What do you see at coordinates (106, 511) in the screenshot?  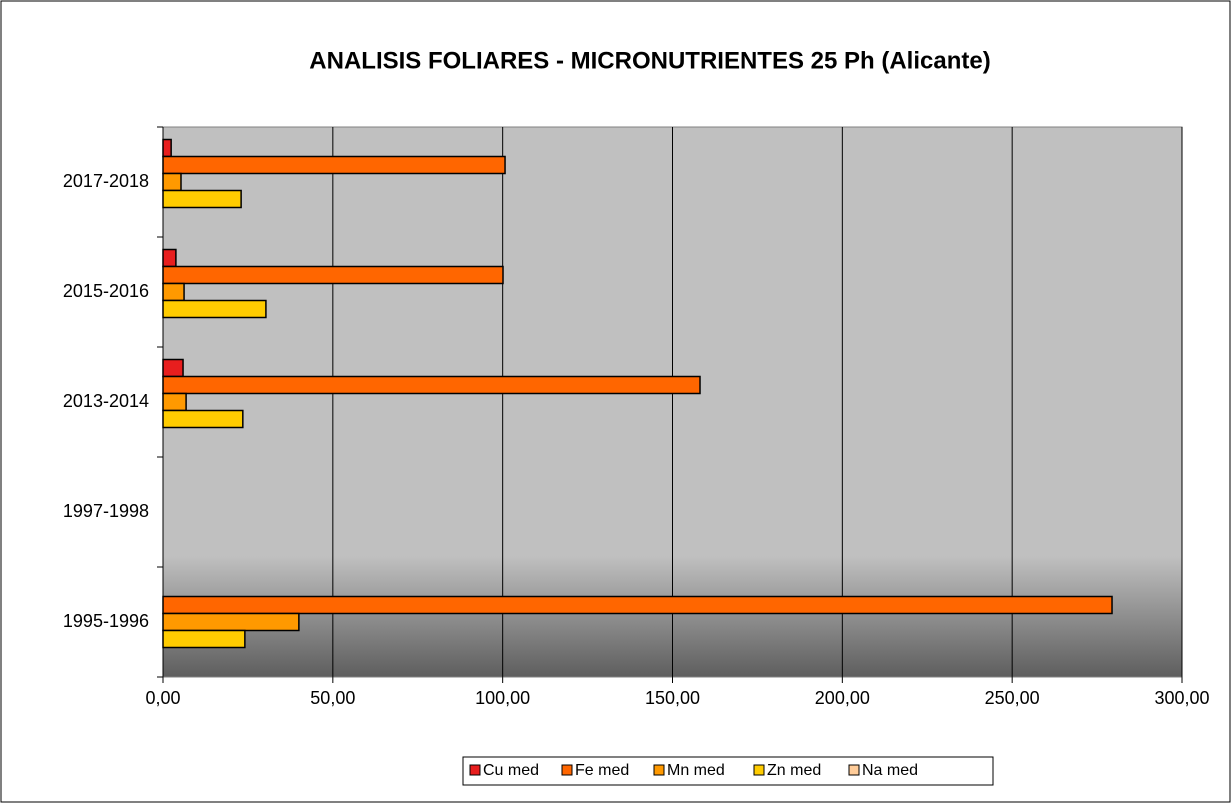 I see `y-tick-label: 1997-1998` at bounding box center [106, 511].